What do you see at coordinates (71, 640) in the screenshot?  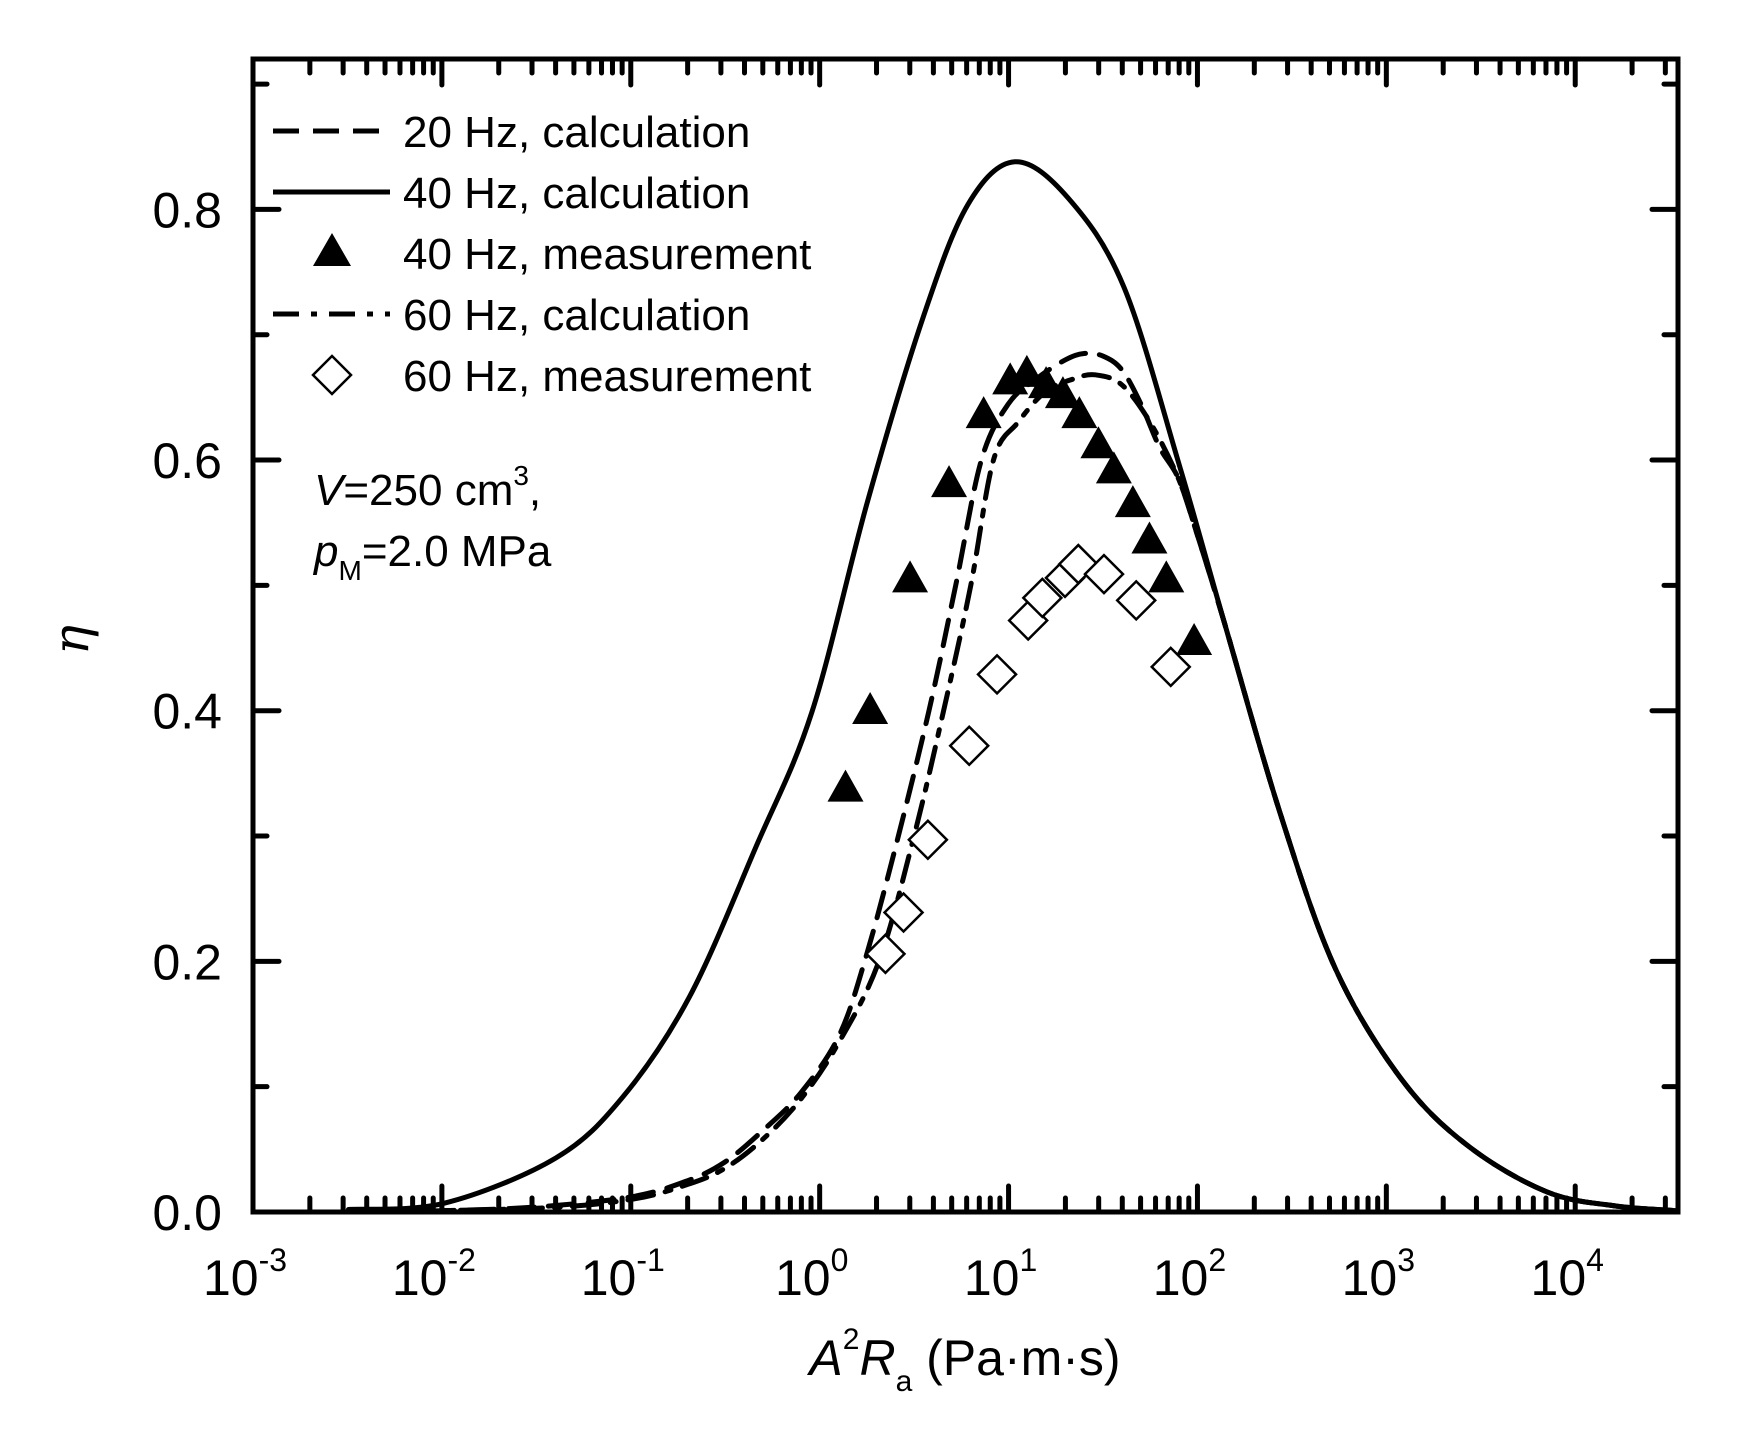 I see `y-axis-label: η` at bounding box center [71, 640].